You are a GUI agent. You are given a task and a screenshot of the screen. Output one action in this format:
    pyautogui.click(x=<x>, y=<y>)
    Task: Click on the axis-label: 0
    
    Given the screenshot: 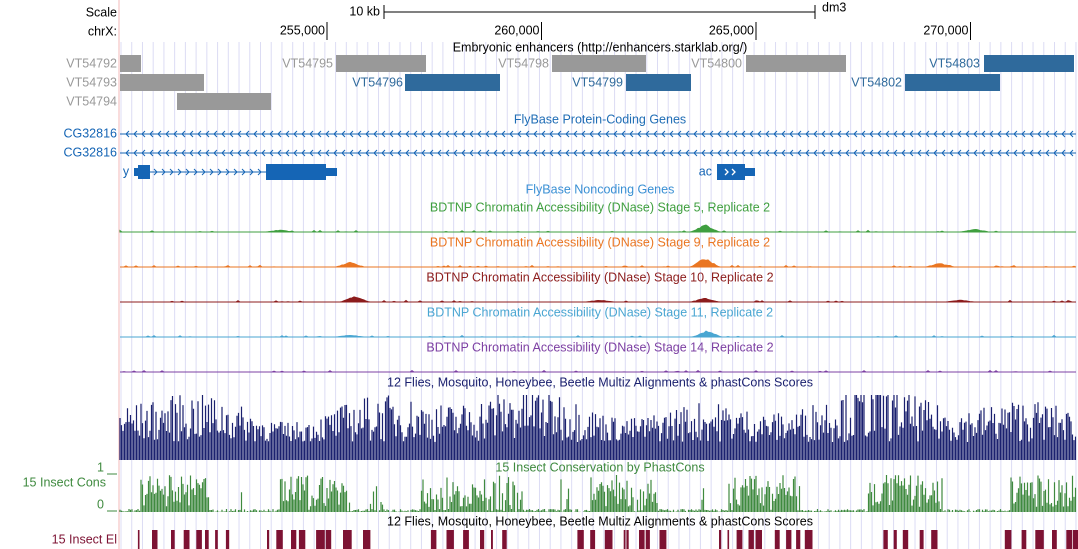 What is the action you would take?
    pyautogui.click(x=100, y=504)
    